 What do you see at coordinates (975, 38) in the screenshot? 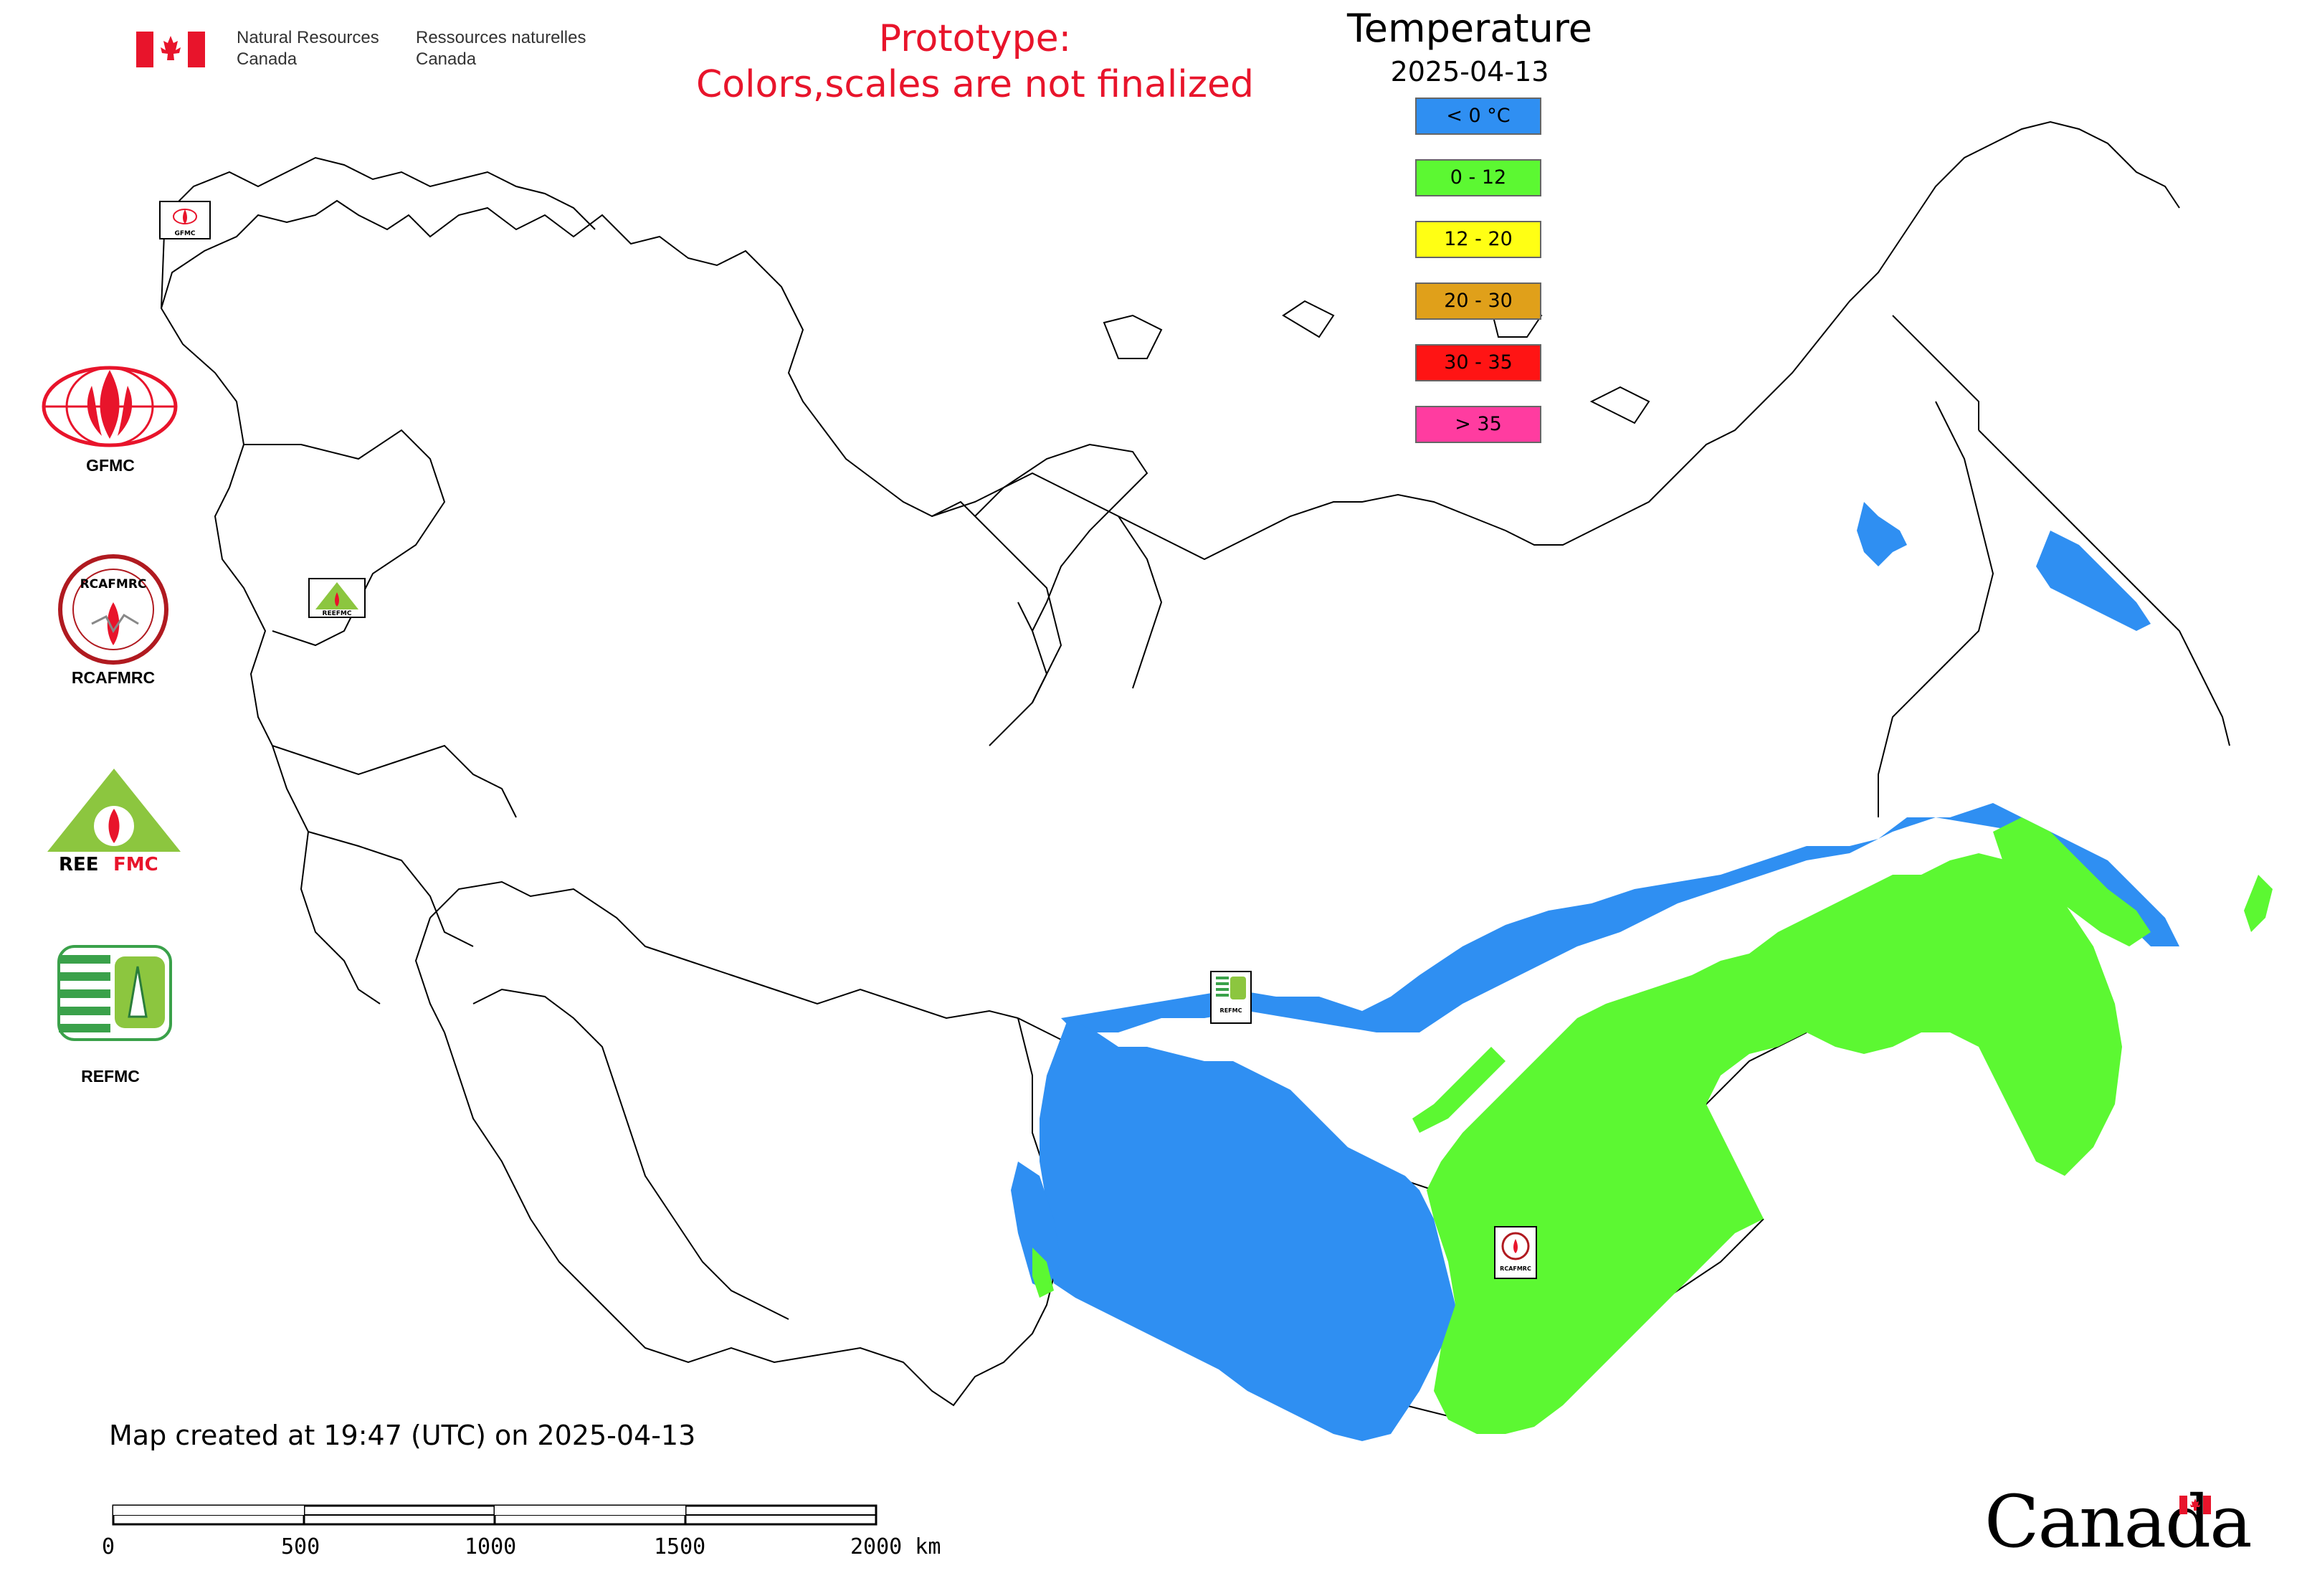
I see `prototype-line1: Prototype:` at bounding box center [975, 38].